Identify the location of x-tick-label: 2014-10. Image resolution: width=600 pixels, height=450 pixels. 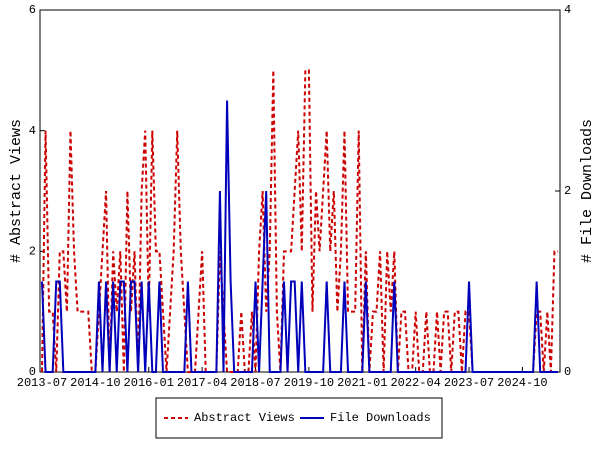
(95, 383).